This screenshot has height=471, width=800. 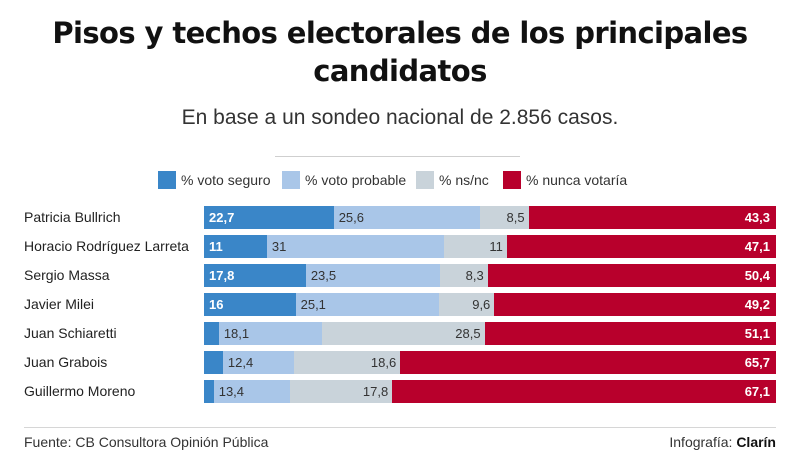 I want to click on bar-voto-seguro-patricia-bullrich, so click(x=269, y=217).